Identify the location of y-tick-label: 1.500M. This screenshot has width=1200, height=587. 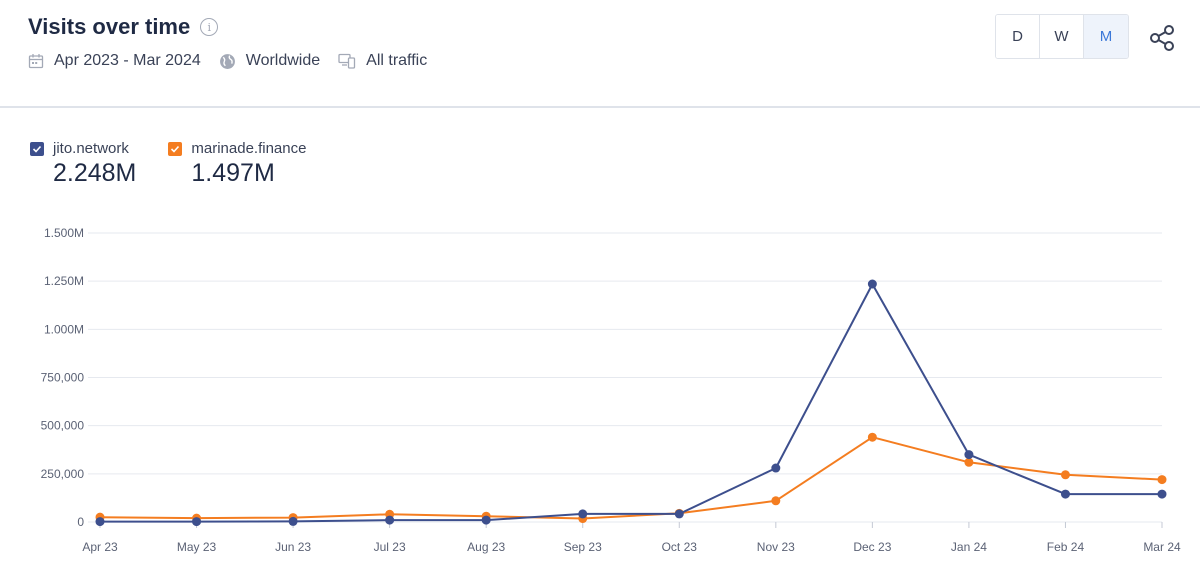
(64, 233).